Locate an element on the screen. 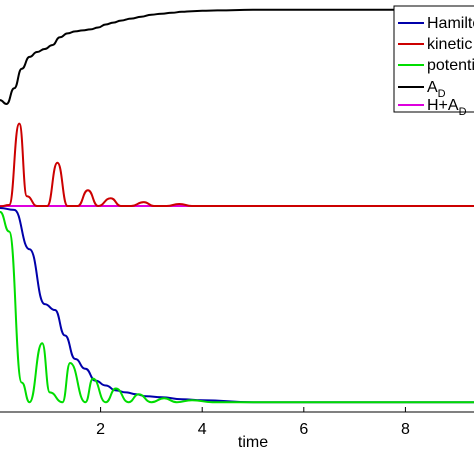 Image resolution: width=474 pixels, height=474 pixels. x-ticks: 2 4 6 8 is located at coordinates (253, 422).